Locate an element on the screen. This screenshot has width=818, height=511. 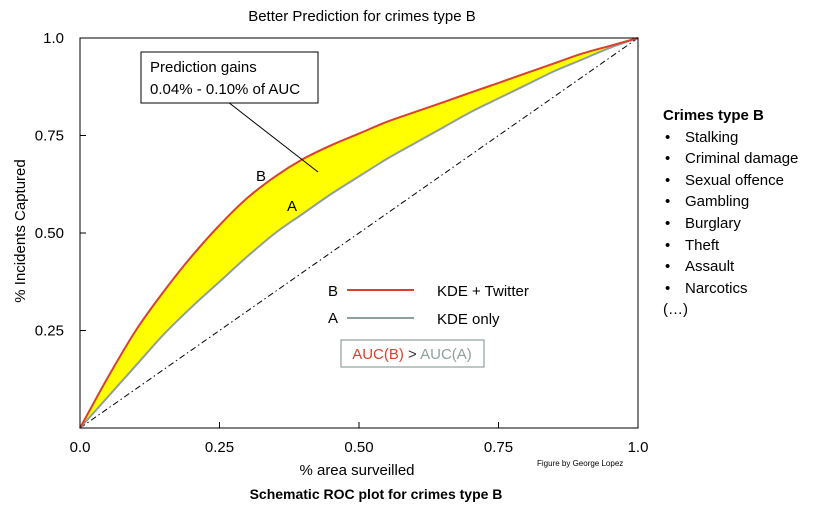
annotation-pointer is located at coordinates (273, 137).